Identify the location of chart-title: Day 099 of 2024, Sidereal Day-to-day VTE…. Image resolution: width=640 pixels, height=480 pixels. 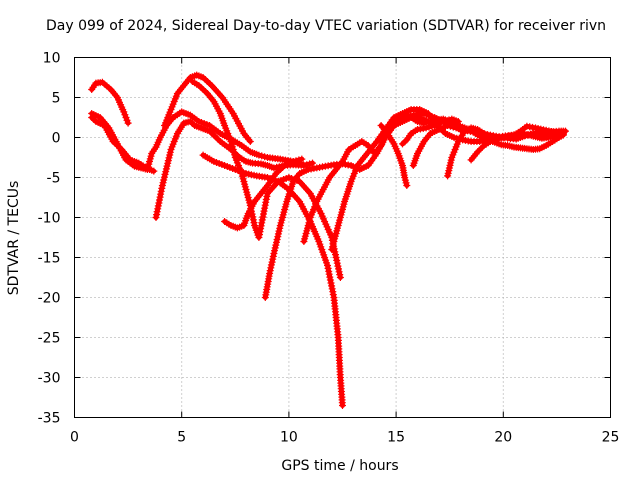
(326, 26).